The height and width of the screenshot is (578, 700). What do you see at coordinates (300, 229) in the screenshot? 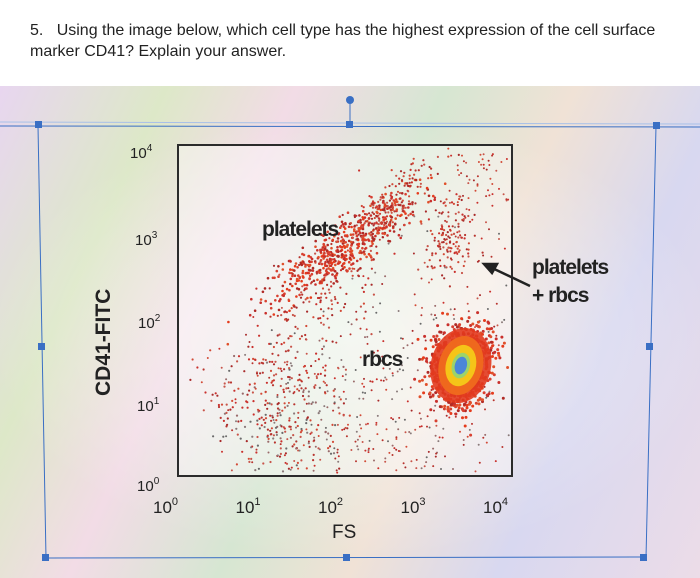
I see `label-platelets: platelets` at bounding box center [300, 229].